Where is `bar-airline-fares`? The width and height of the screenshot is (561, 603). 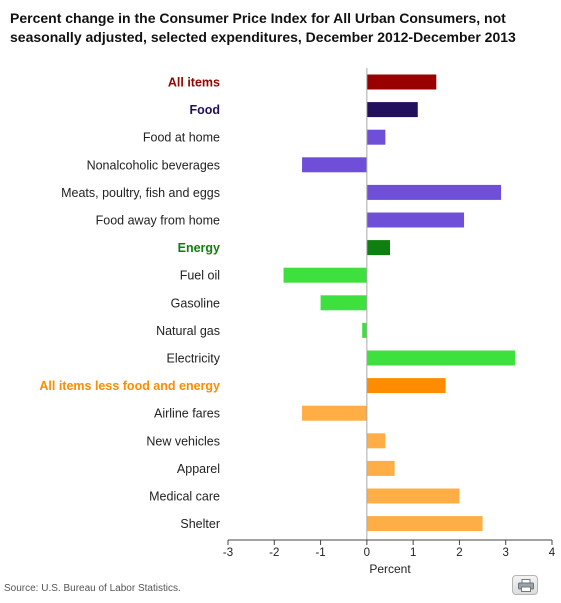
bar-airline-fares is located at coordinates (334, 413).